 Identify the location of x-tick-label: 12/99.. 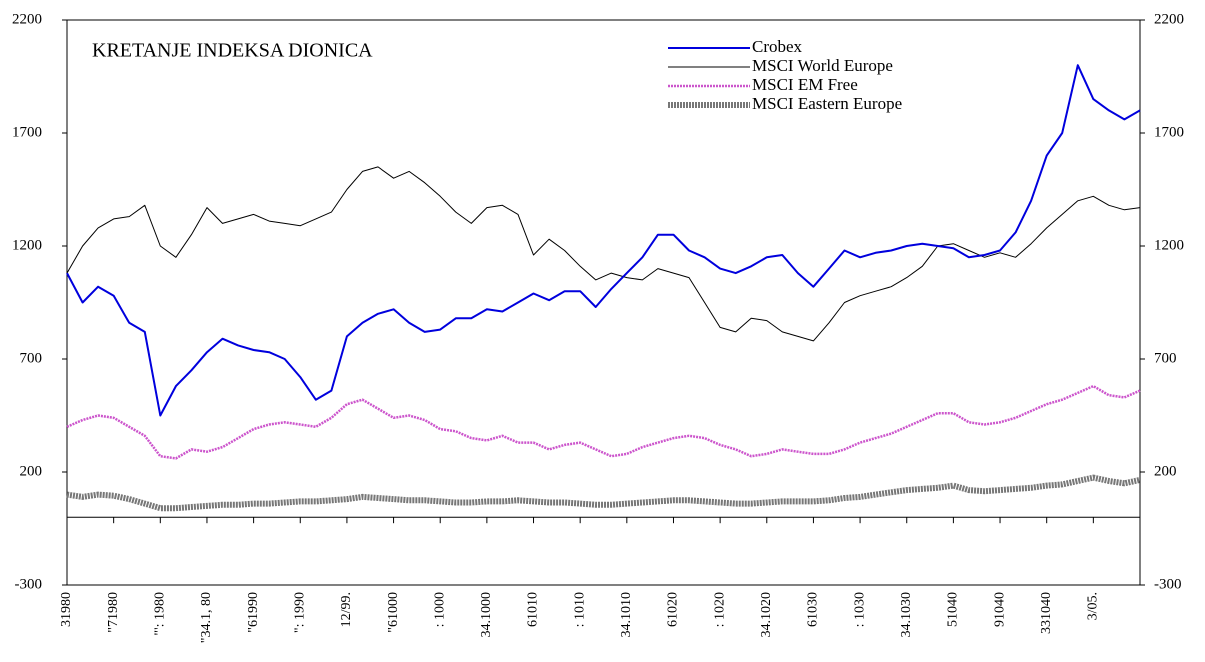
(346, 609).